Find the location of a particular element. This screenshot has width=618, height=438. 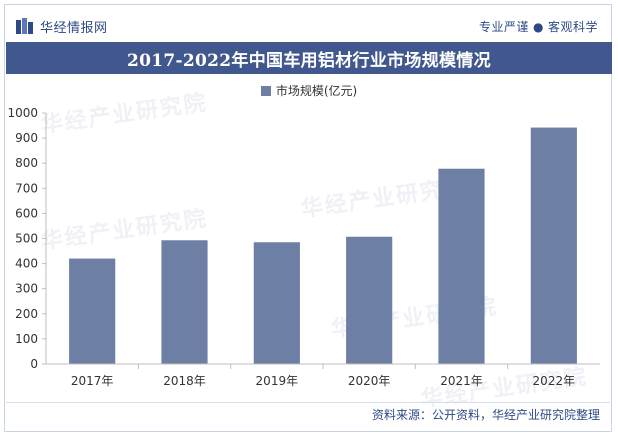

x-tick-label: 2017年 is located at coordinates (92, 381).